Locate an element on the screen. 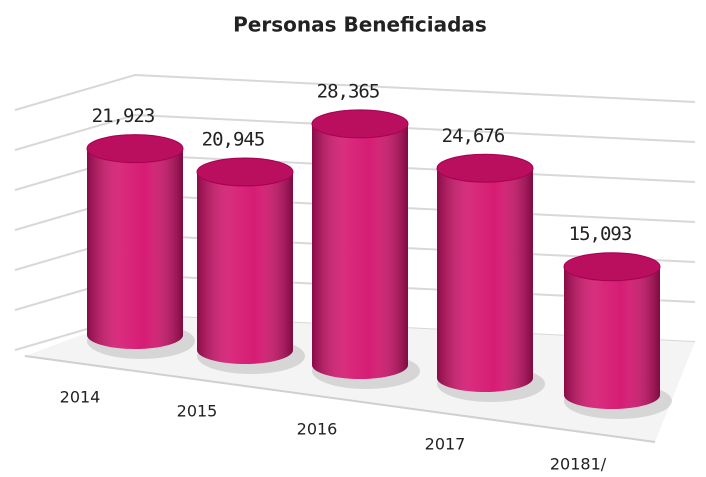  value-label: 15,093 is located at coordinates (600, 234).